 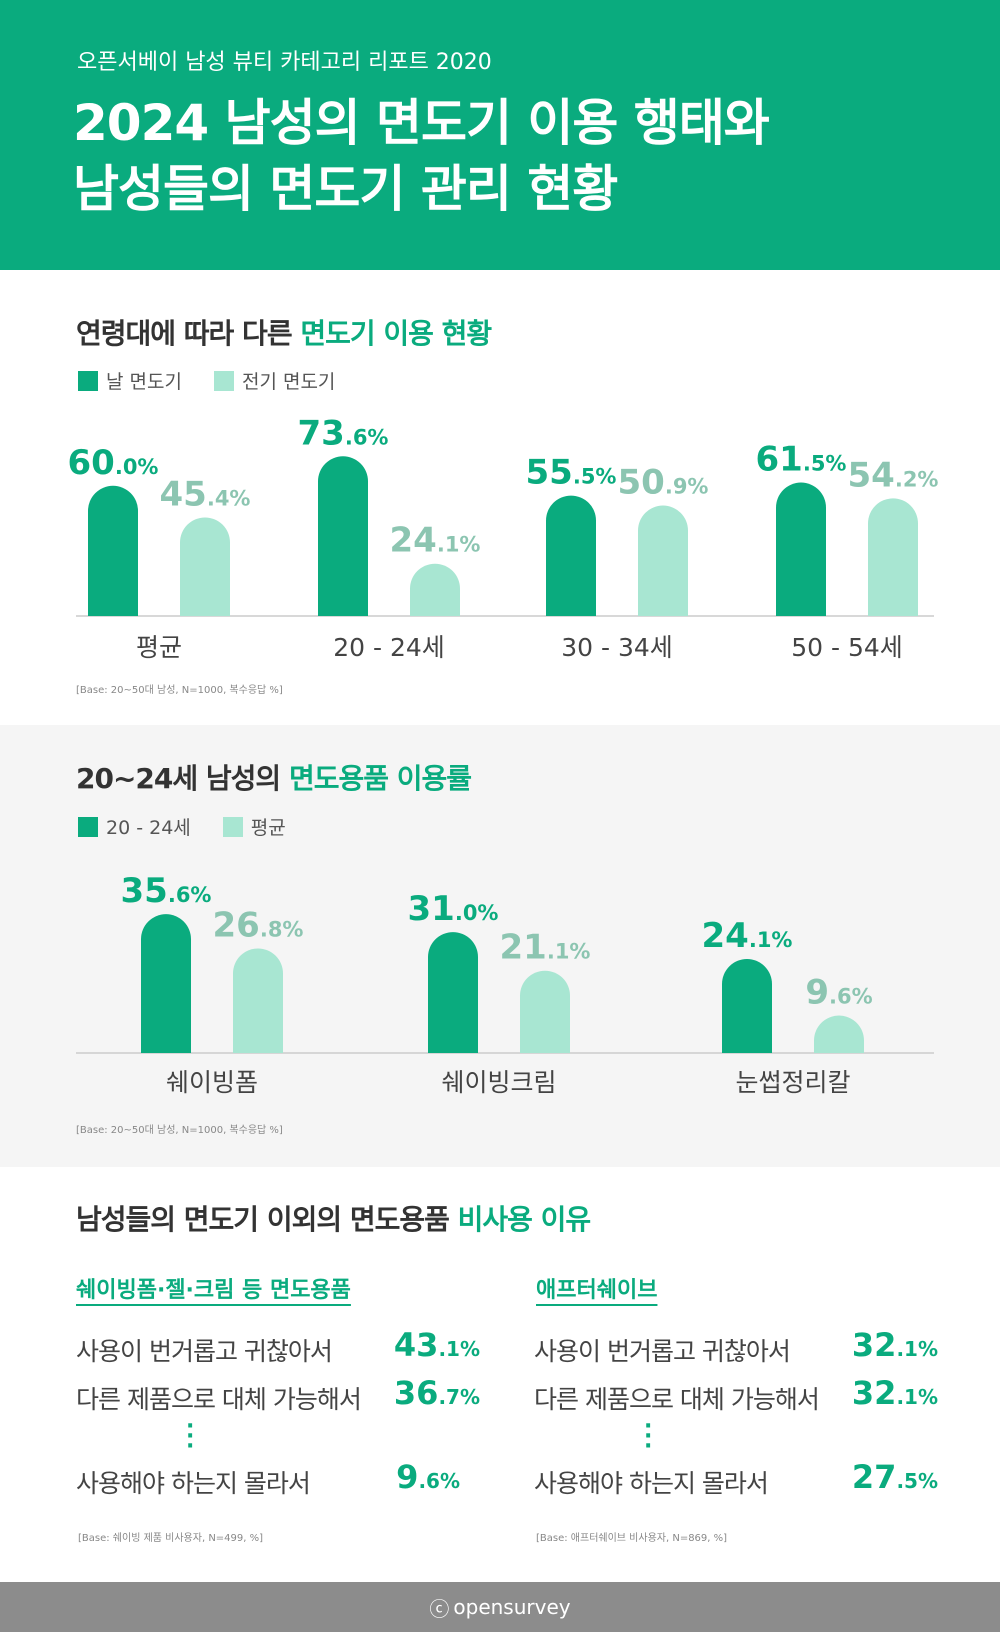 I want to click on title-line-1: 2024 남성의 면도기 이용 행태와, so click(x=421, y=123).